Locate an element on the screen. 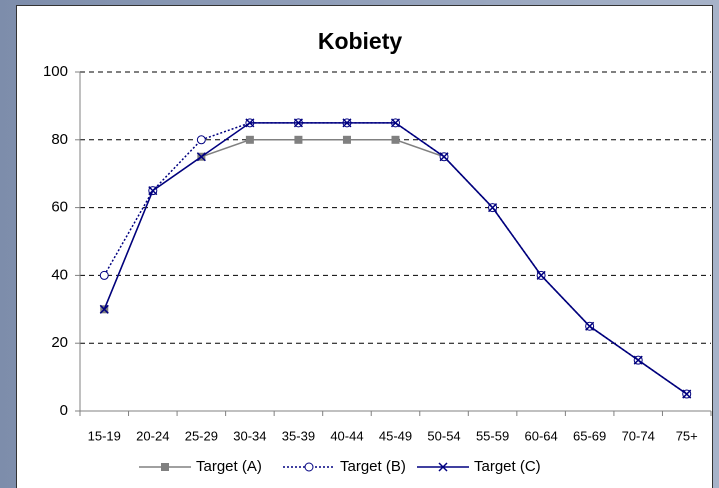 The width and height of the screenshot is (719, 488). x-tick-label: 65-69 is located at coordinates (589, 435).